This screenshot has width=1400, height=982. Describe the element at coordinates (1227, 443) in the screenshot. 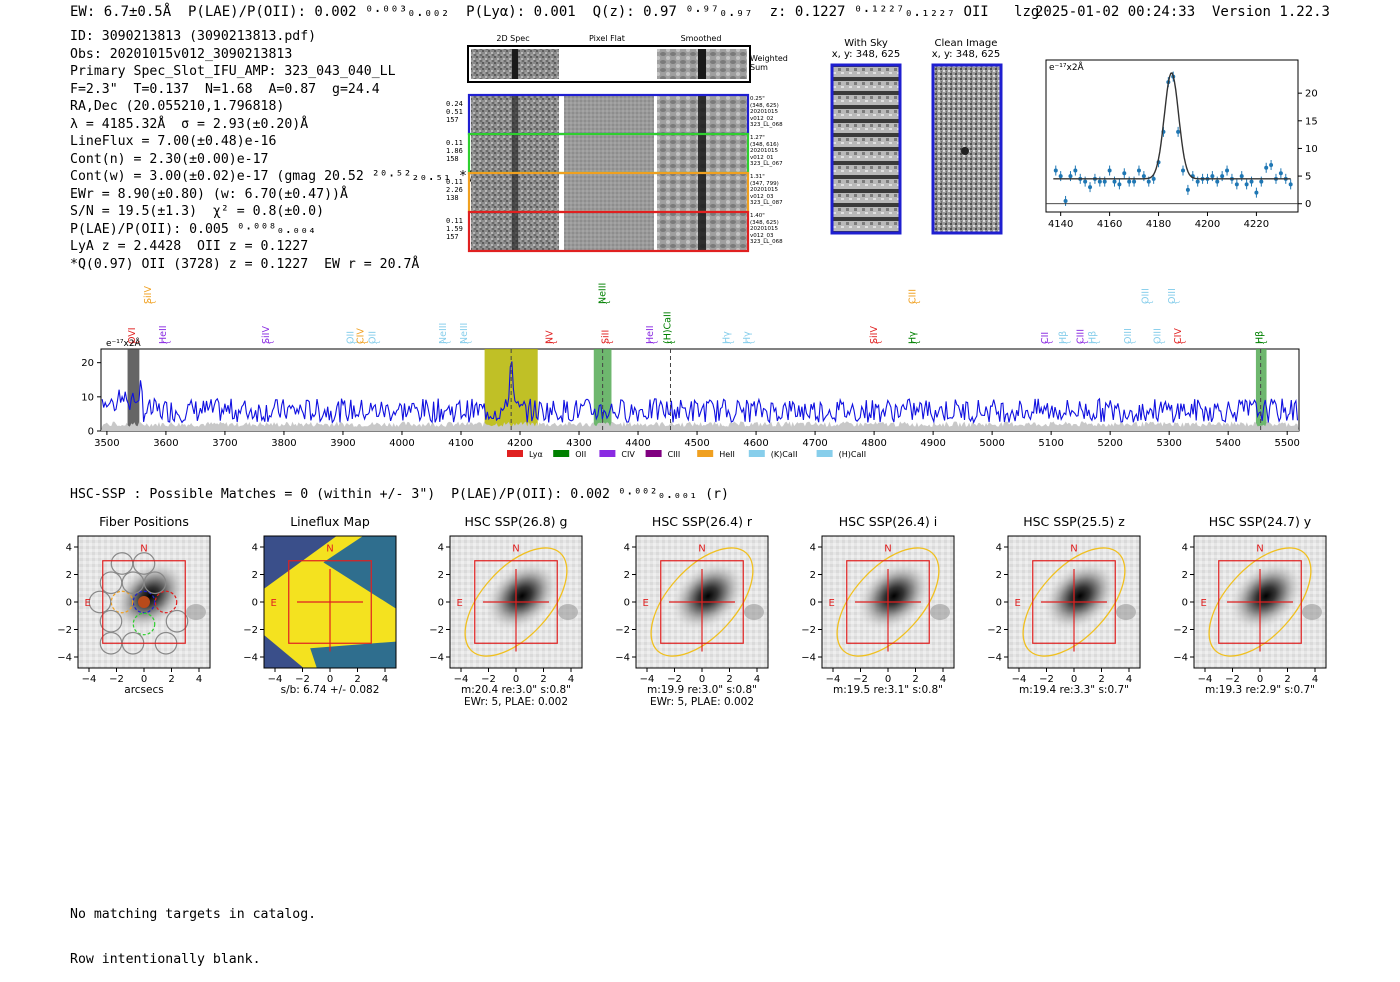

I see `x-tick-label: 5400` at that location.